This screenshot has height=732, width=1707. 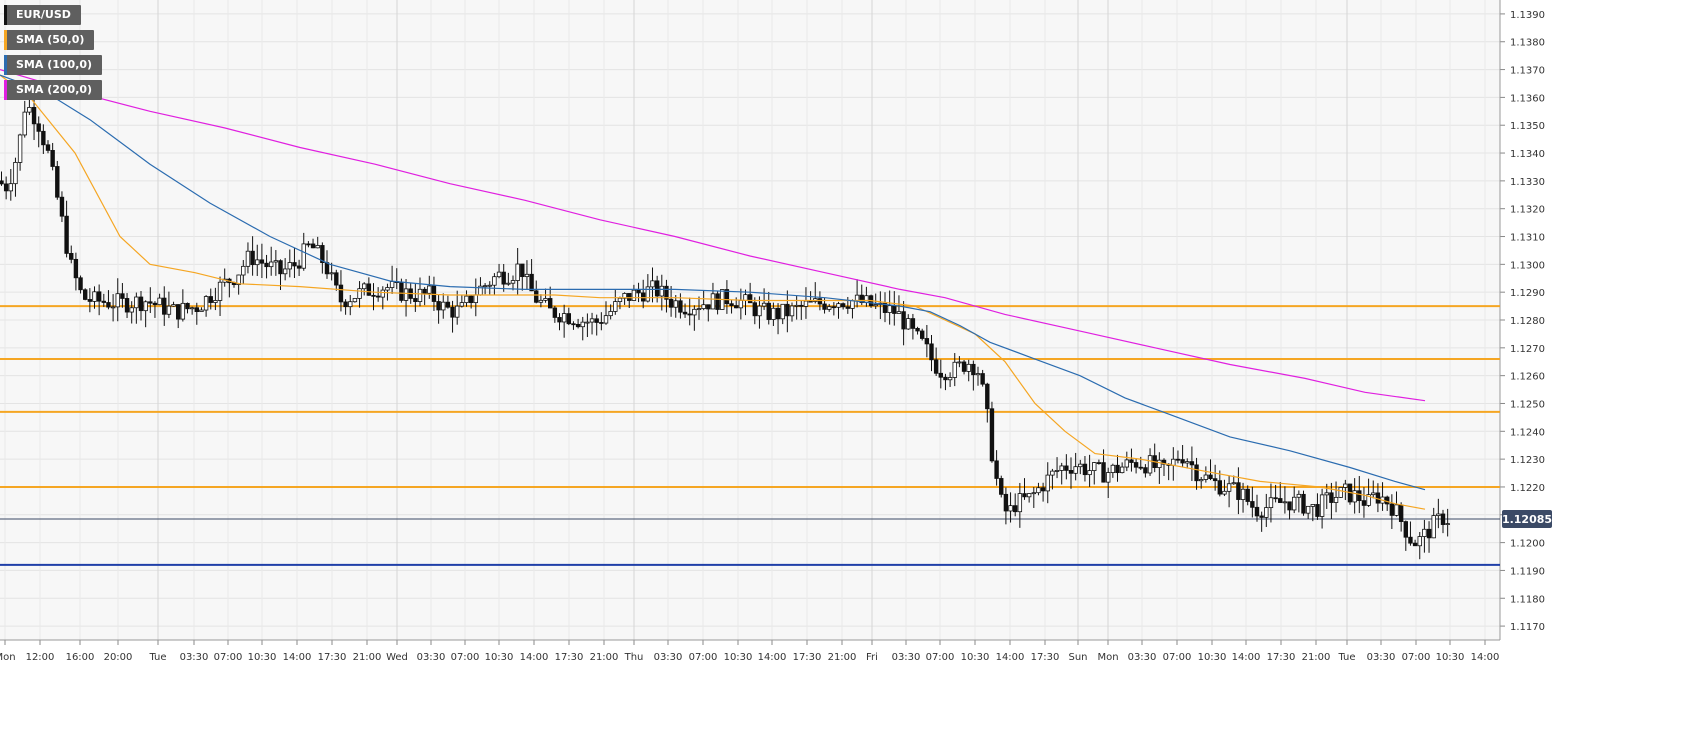 I want to click on legend-label: SMA (50,0), so click(x=50, y=39).